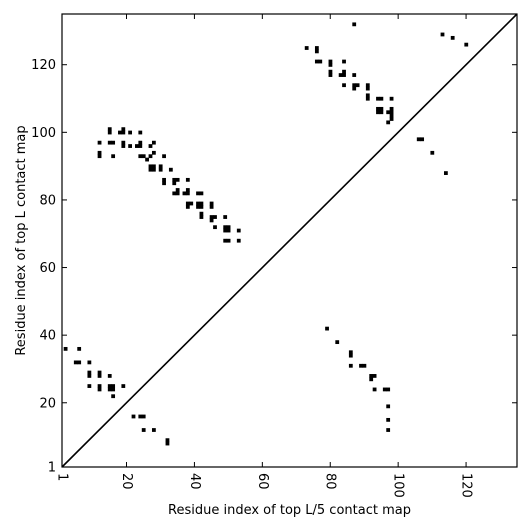  I want to click on y-tick-label: 40, so click(47, 336).